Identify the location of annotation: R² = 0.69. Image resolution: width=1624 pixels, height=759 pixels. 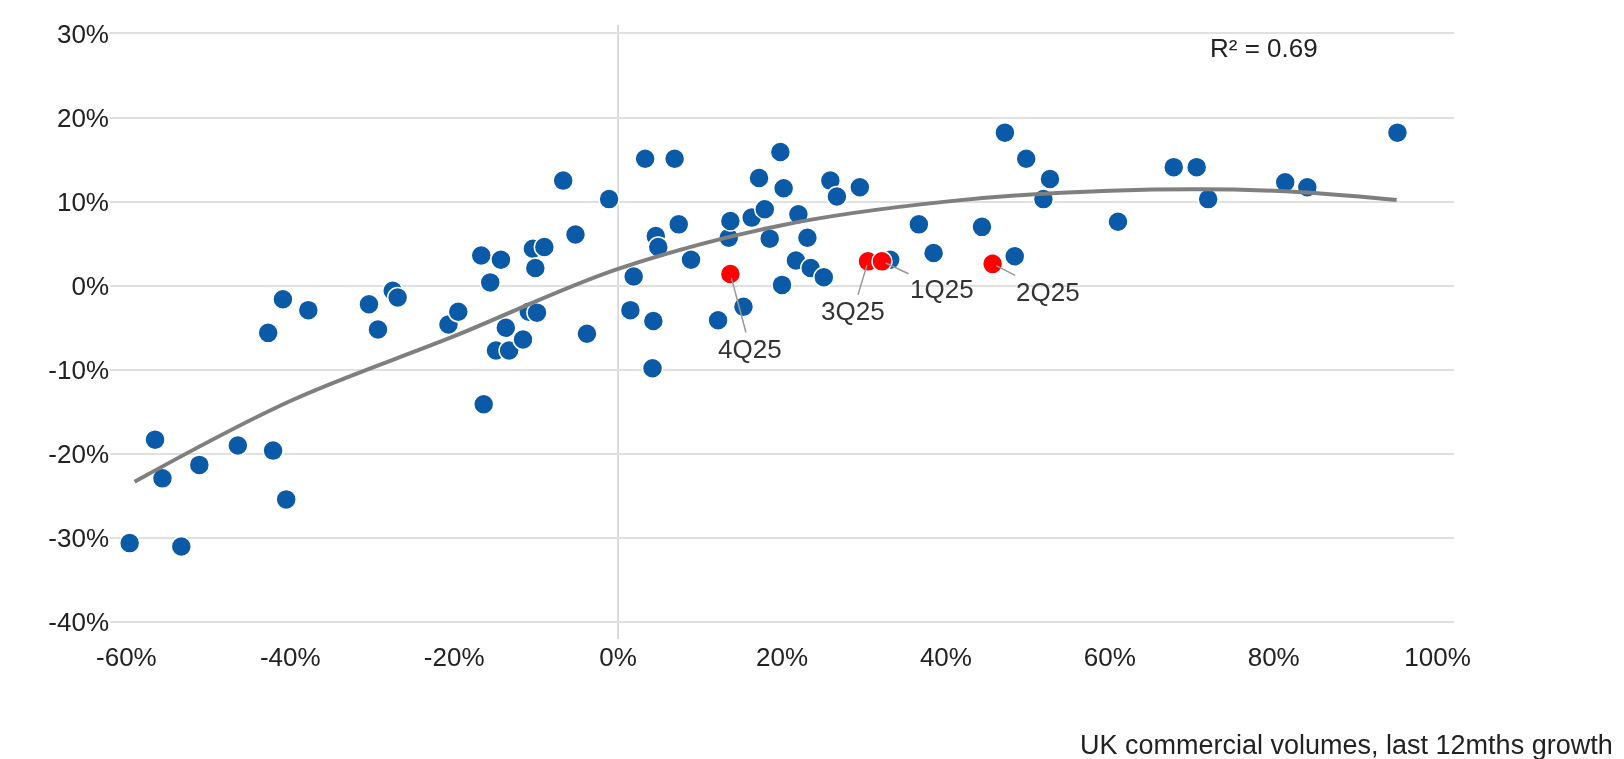
(1264, 48).